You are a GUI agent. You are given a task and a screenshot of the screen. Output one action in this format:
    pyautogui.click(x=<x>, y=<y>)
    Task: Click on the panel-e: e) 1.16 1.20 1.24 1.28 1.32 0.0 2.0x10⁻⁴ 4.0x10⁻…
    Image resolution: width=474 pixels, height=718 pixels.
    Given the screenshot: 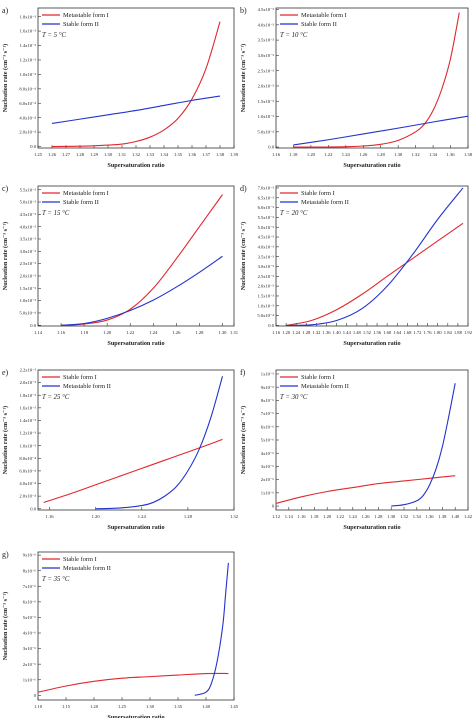 What is the action you would take?
    pyautogui.click(x=120, y=449)
    